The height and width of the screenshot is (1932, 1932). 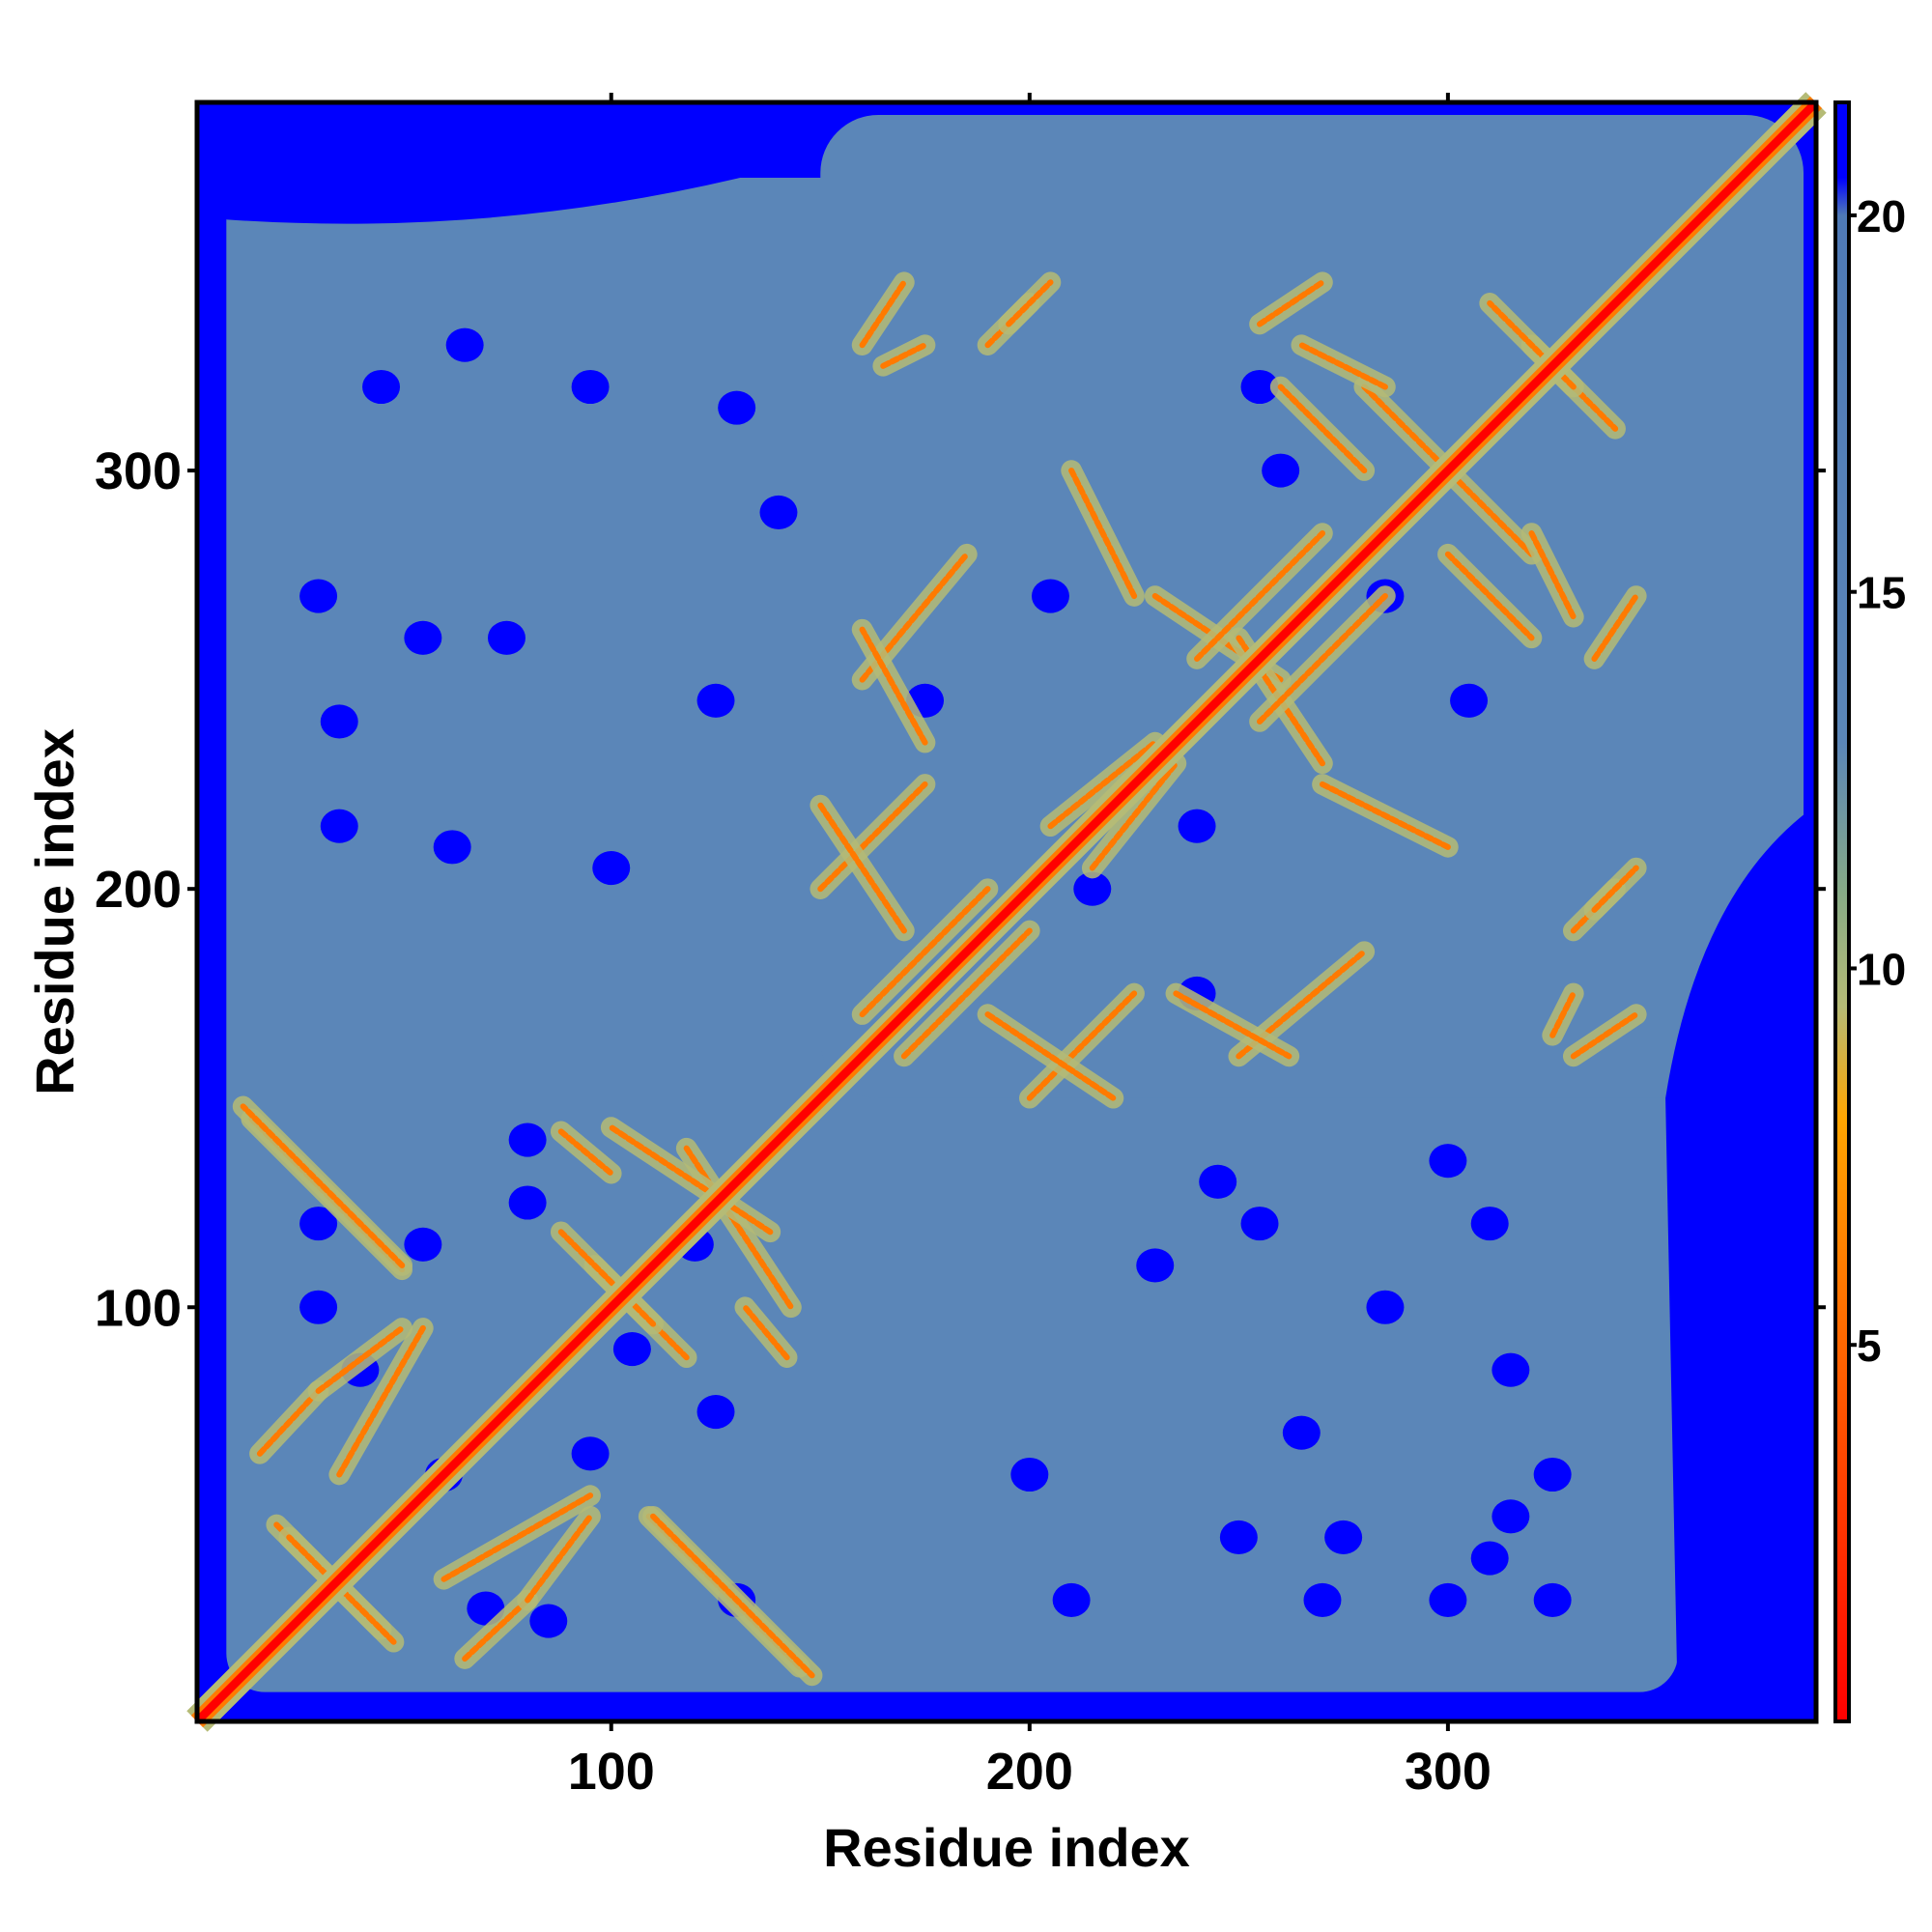 I want to click on contact-region-trim-right, so click(x=1740, y=1263).